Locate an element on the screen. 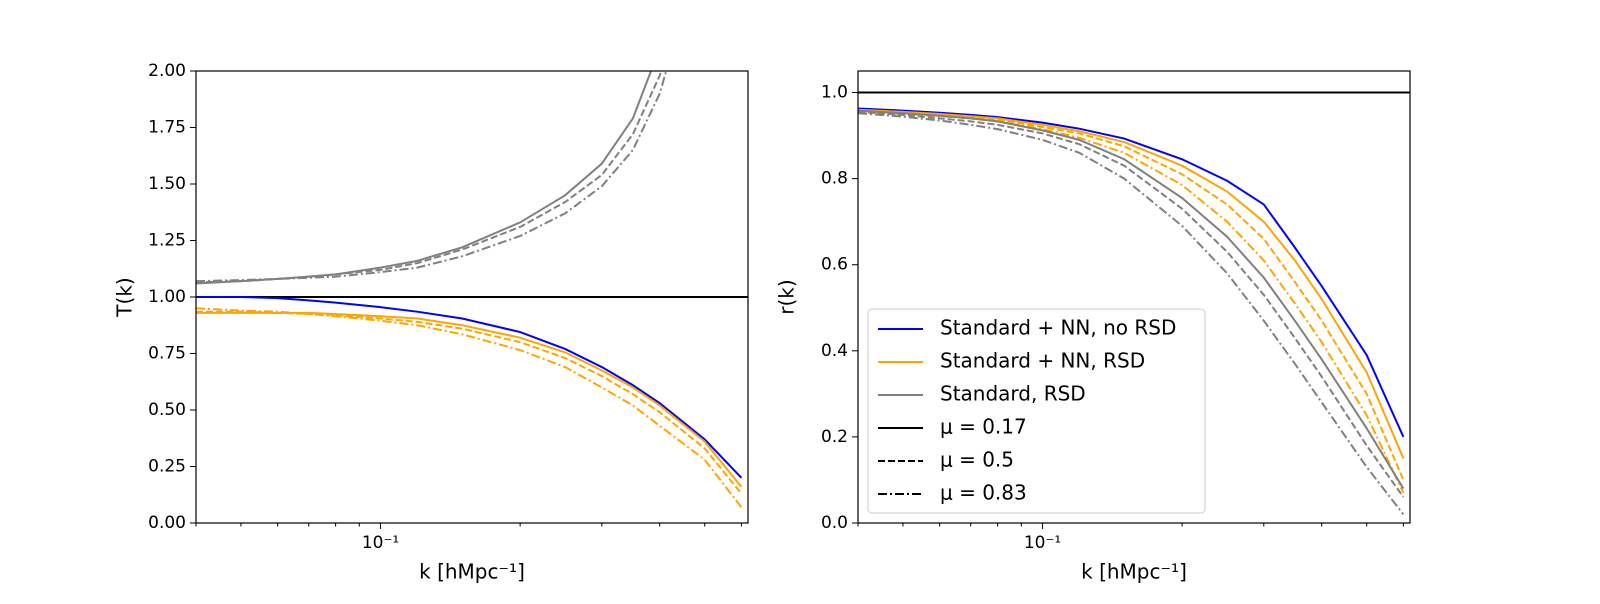 Image resolution: width=1600 pixels, height=604 pixels. y-tick-label: 0.75 is located at coordinates (167, 354).